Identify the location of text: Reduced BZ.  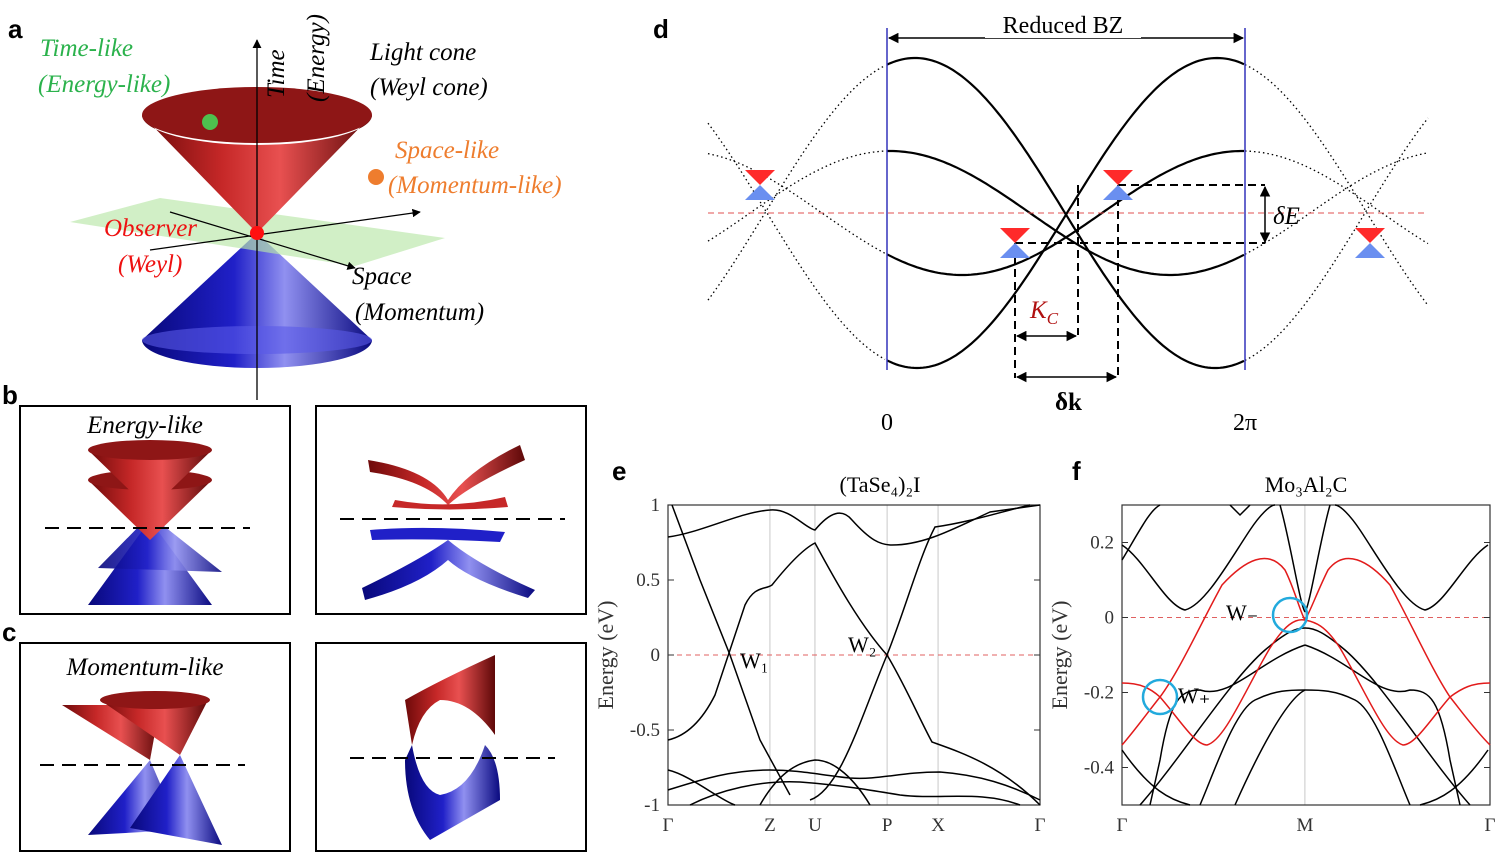
(1063, 26).